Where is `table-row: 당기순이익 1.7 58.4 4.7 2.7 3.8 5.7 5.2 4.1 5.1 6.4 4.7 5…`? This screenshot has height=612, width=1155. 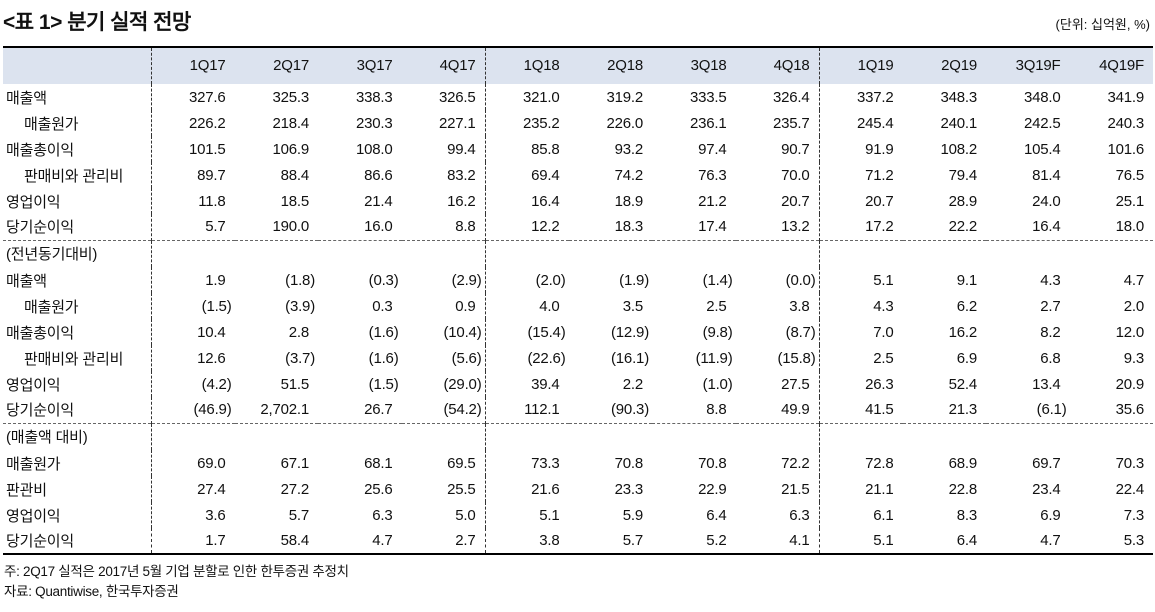 table-row: 당기순이익 1.7 58.4 4.7 2.7 3.8 5.7 5.2 4.1 5.1 6.4 4.7 5… is located at coordinates (578, 541).